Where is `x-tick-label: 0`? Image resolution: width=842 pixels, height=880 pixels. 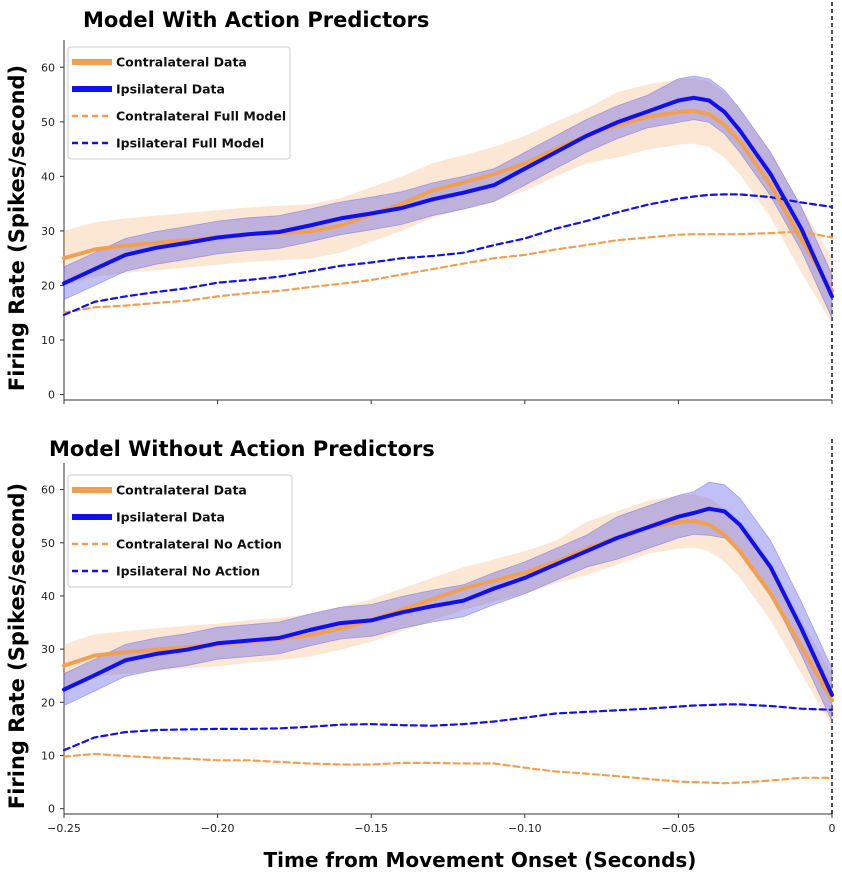
x-tick-label: 0 is located at coordinates (832, 828).